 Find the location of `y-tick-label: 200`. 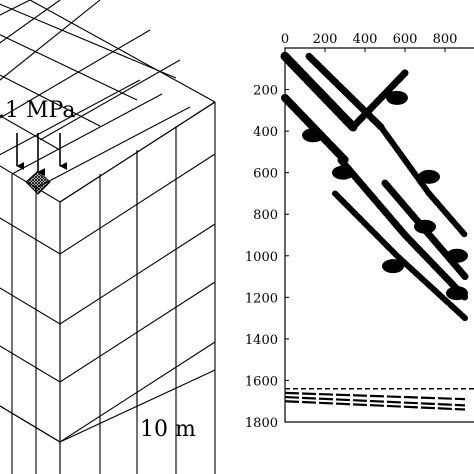

y-tick-label: 200 is located at coordinates (265, 91).